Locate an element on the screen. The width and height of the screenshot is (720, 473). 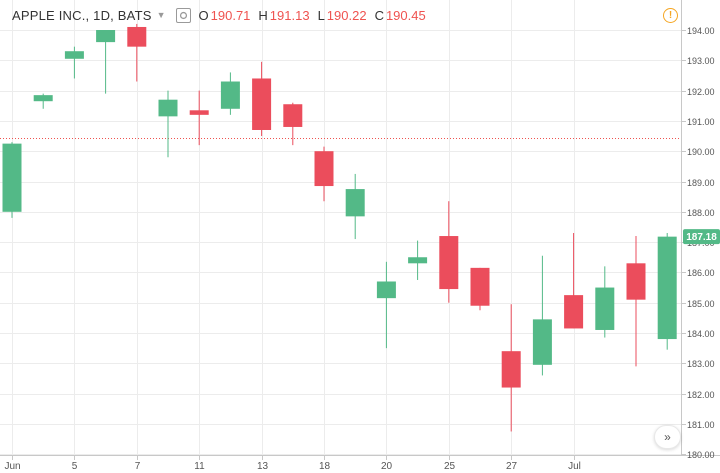
last-price-badge-bg is located at coordinates (701, 237).